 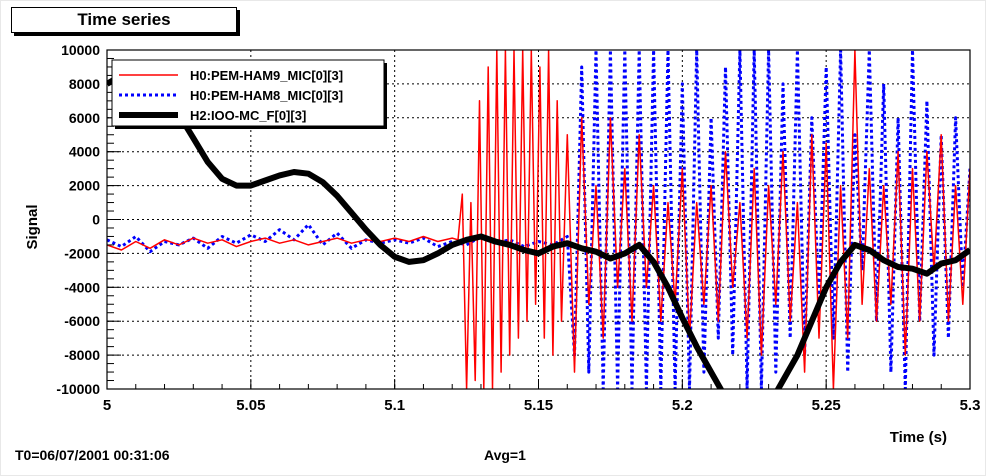 I want to click on y-axis-label: Signal, so click(x=32, y=226).